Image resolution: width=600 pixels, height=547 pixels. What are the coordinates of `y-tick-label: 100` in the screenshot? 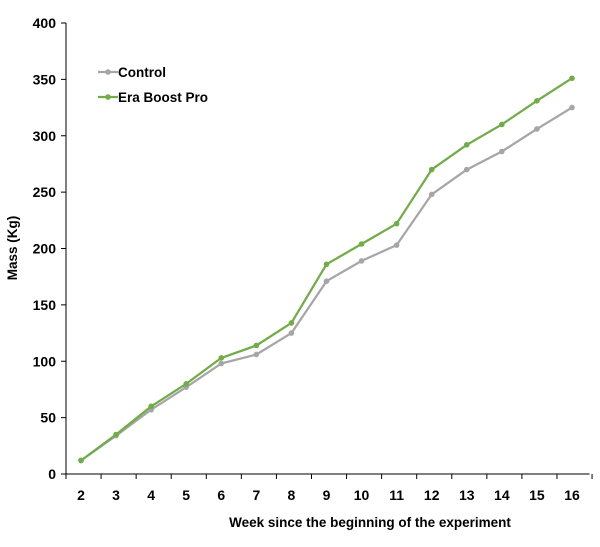 It's located at (45, 361).